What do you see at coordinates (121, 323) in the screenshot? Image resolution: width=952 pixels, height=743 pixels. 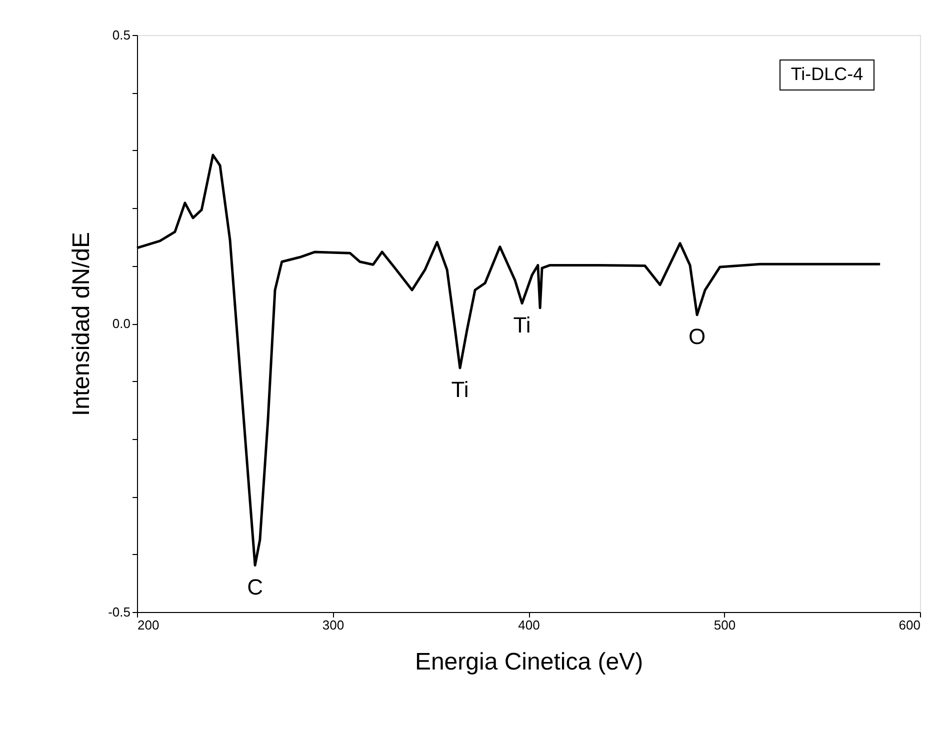 I see `y-tick-label: 0.0` at bounding box center [121, 323].